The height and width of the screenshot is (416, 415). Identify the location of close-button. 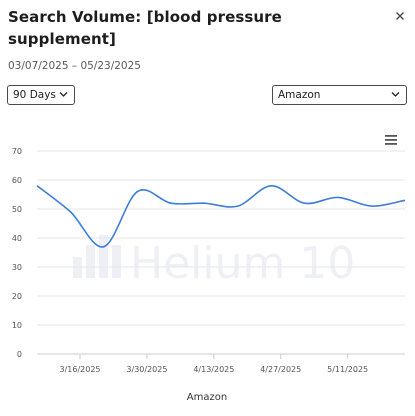
(400, 16).